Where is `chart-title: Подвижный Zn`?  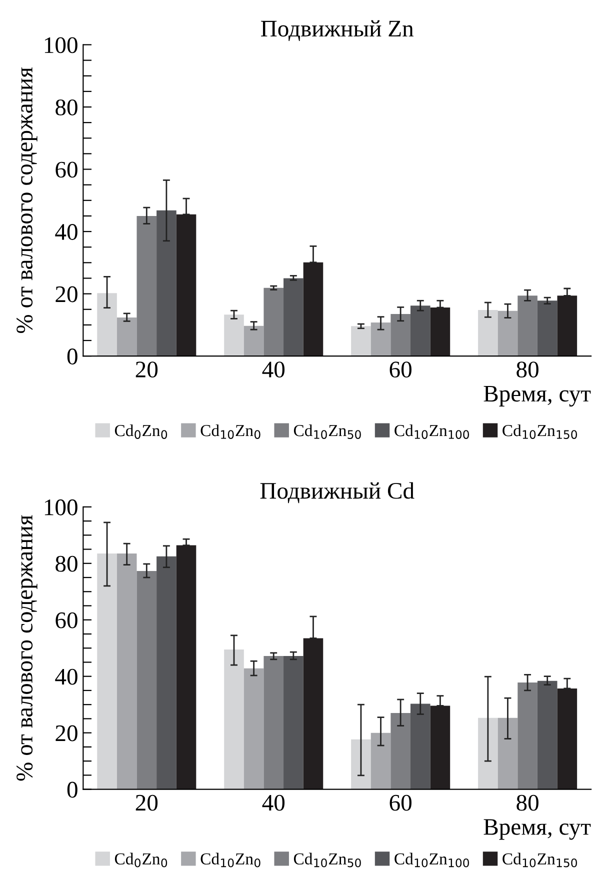
chart-title: Подвижный Zn is located at coordinates (337, 30).